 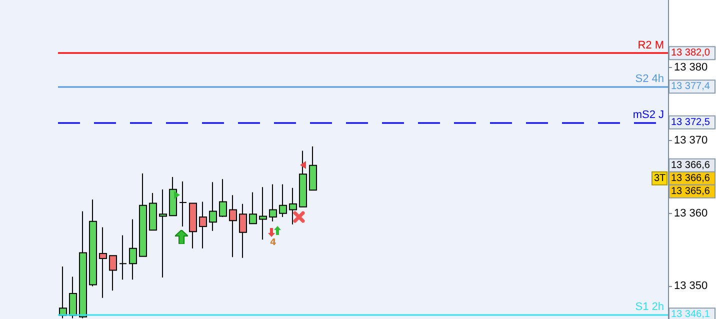 I want to click on text: 13 372,5, so click(x=690, y=122).